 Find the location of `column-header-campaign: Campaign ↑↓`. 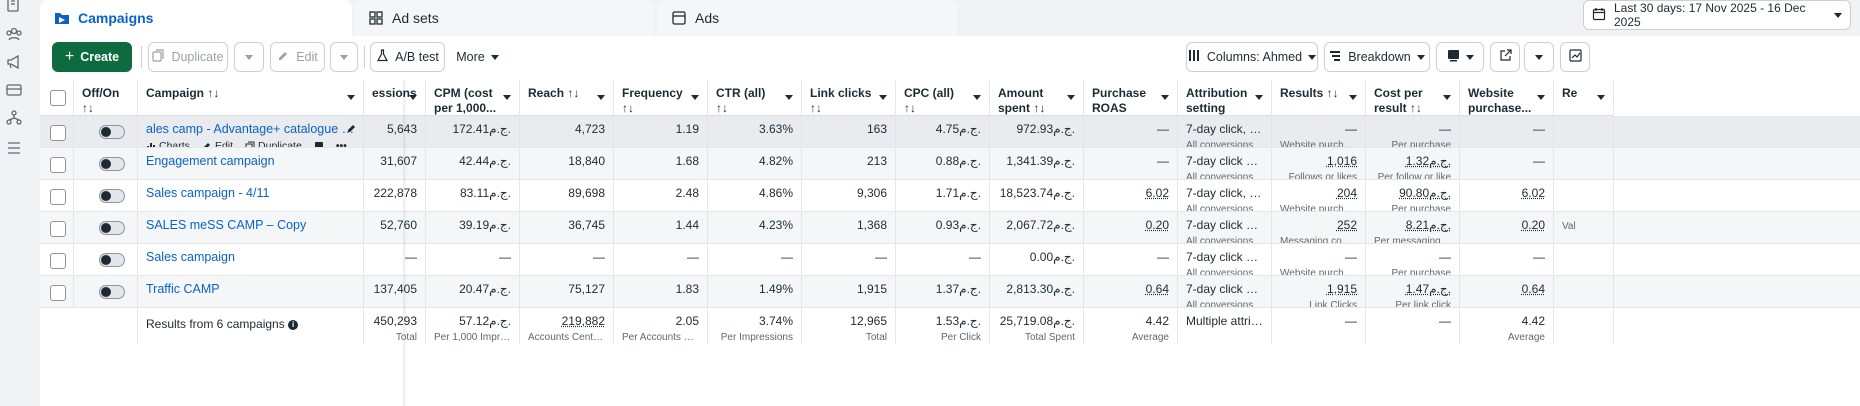

column-header-campaign: Campaign ↑↓ is located at coordinates (251, 98).